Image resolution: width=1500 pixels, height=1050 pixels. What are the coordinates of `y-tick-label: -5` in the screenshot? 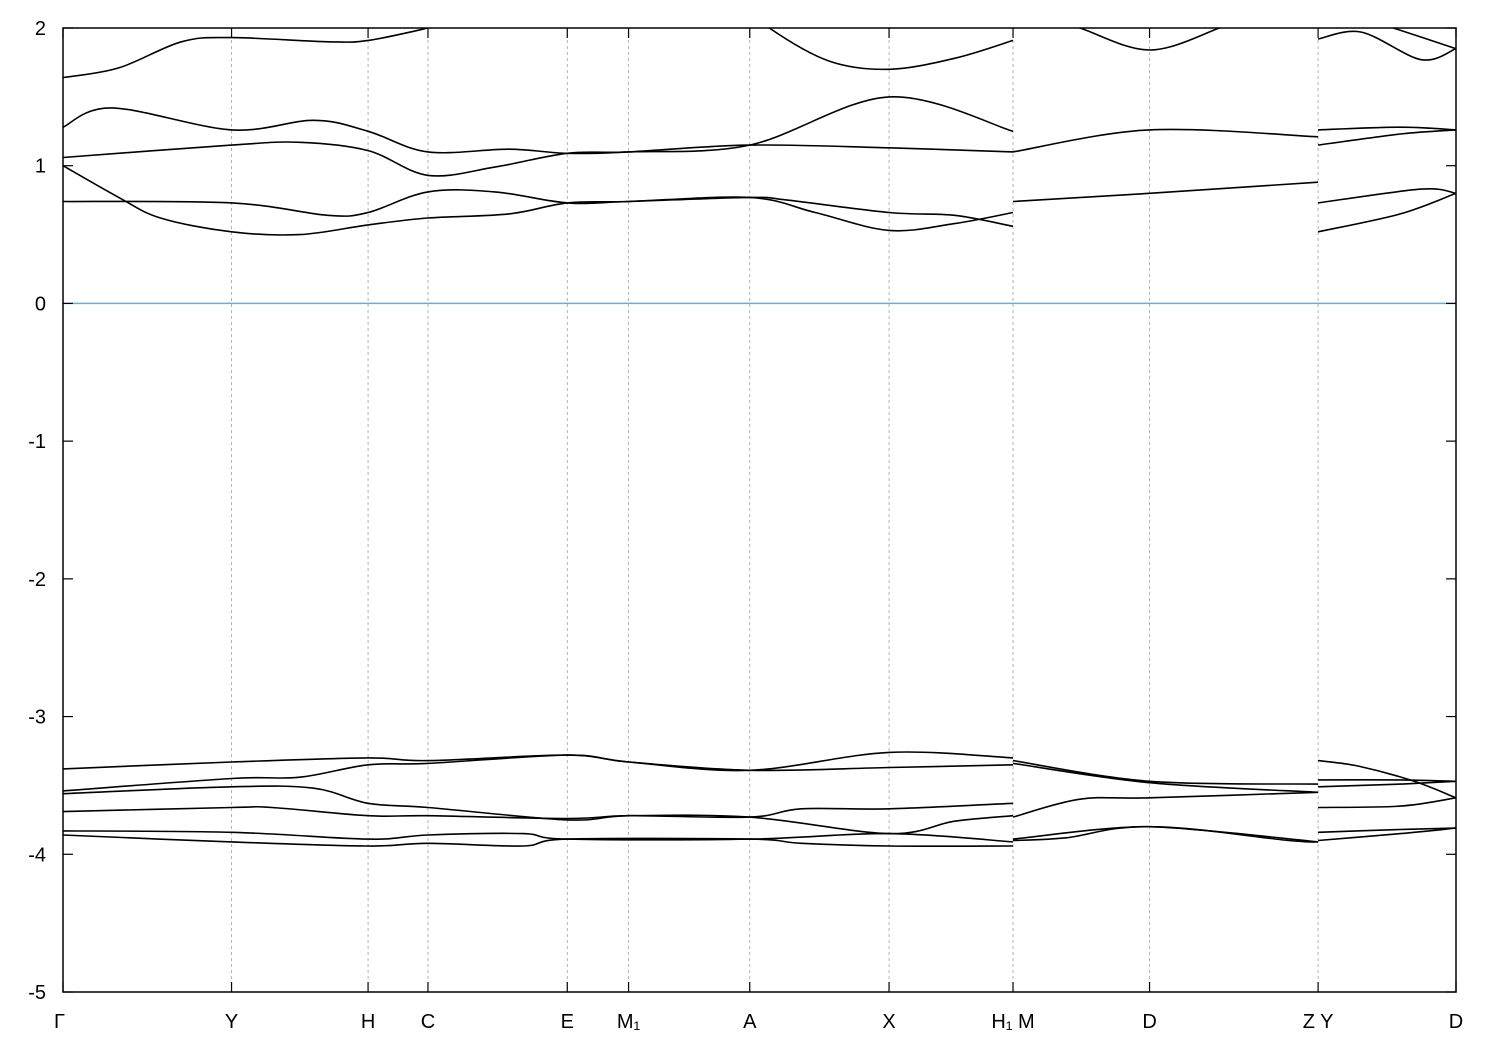 It's located at (37, 993).